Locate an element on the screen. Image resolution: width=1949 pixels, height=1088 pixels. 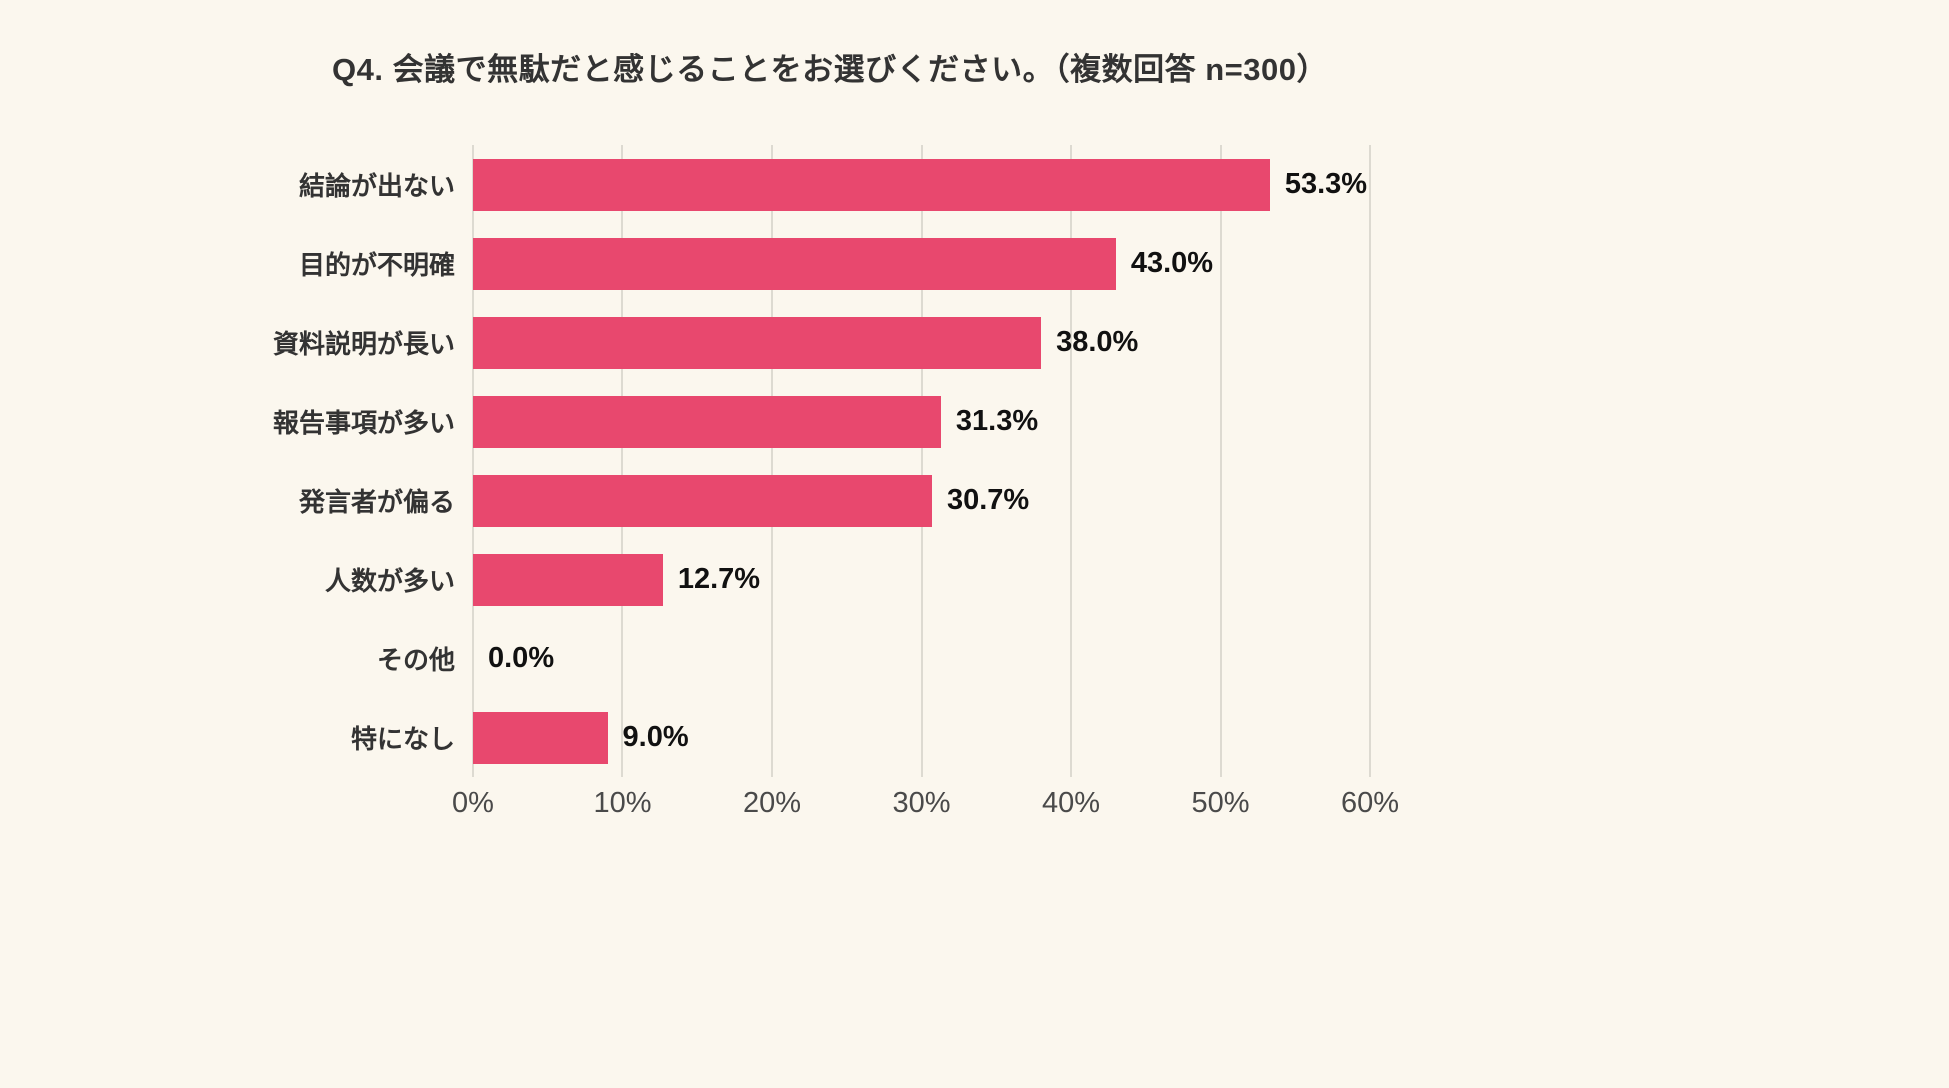
category-label: 発言者が偏る is located at coordinates (376, 502).